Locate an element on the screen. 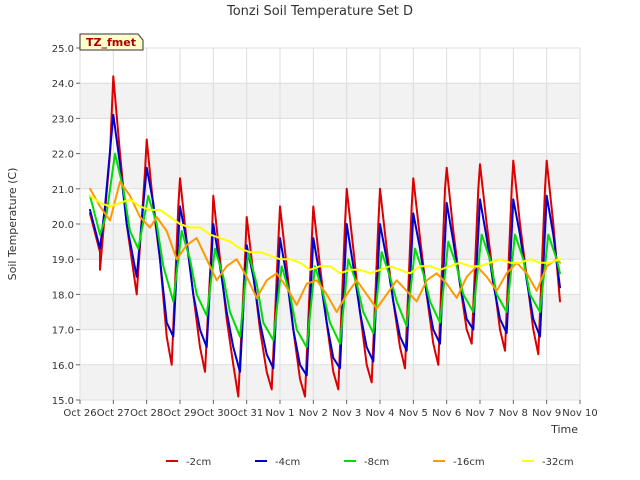  annotation-tag: TZ_fmet is located at coordinates (111, 42).